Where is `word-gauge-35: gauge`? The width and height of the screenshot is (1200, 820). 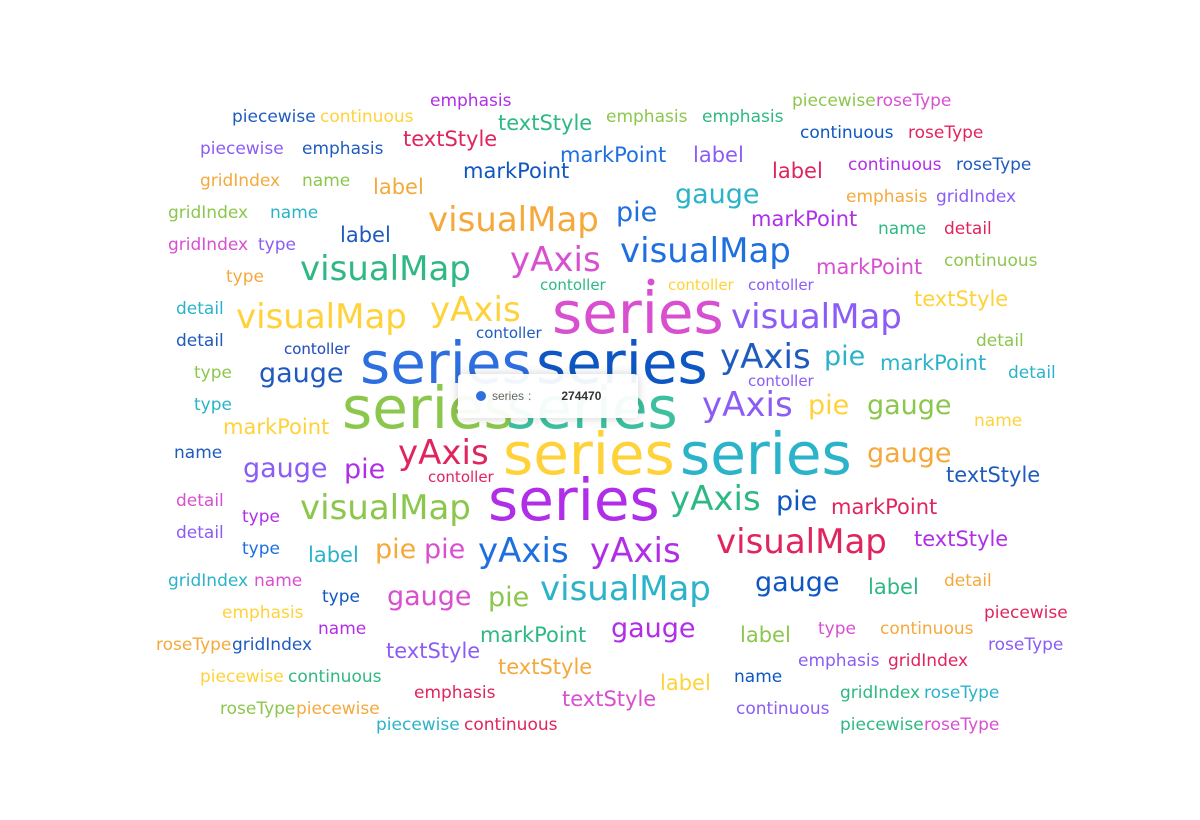
word-gauge-35: gauge is located at coordinates (285, 468).